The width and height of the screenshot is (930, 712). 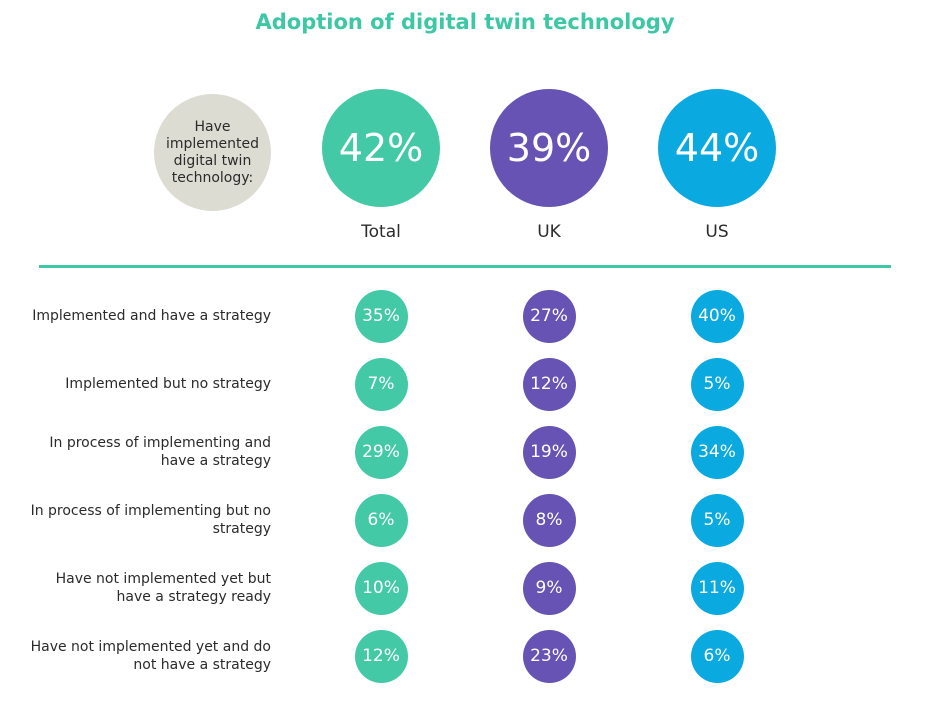 I want to click on headline-circle-uk: 39%, so click(x=549, y=148).